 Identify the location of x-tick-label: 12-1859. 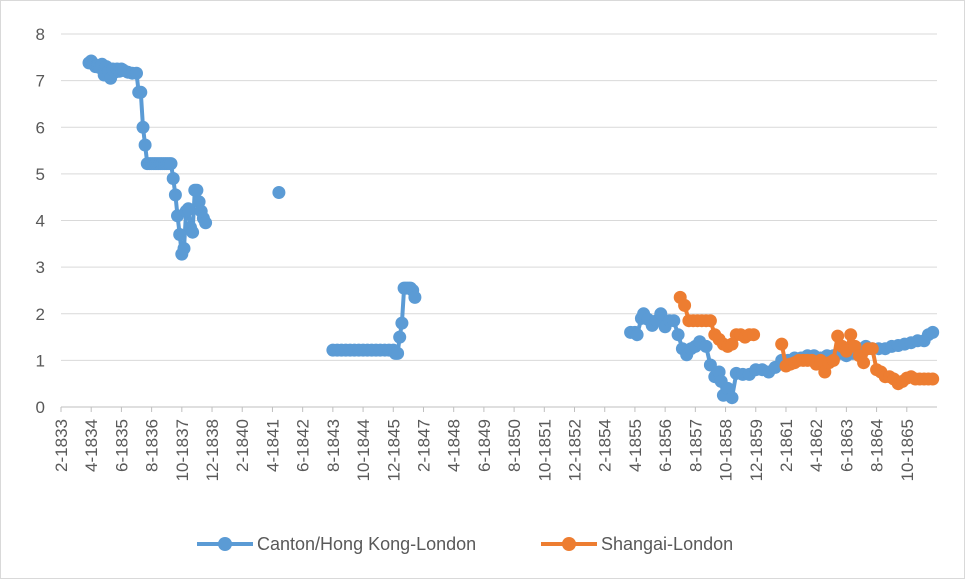
(756, 450).